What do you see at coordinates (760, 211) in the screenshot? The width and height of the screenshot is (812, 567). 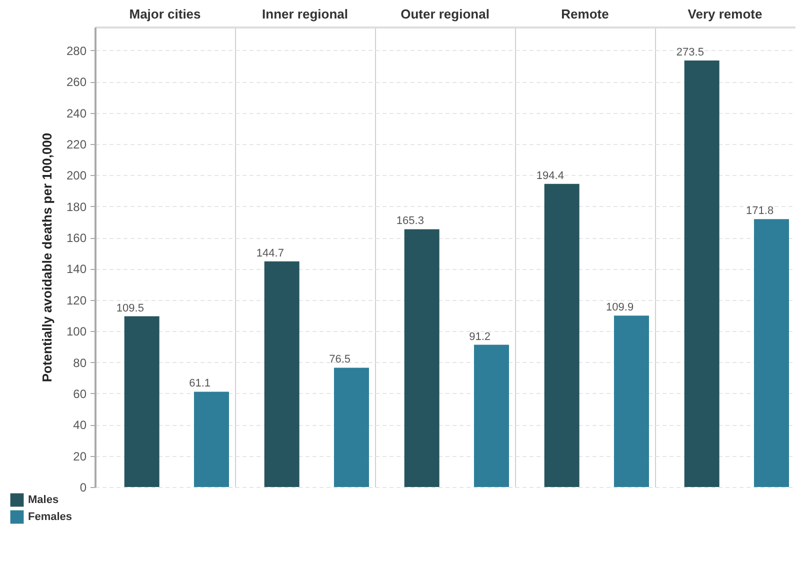 I see `data-label: 171.8` at bounding box center [760, 211].